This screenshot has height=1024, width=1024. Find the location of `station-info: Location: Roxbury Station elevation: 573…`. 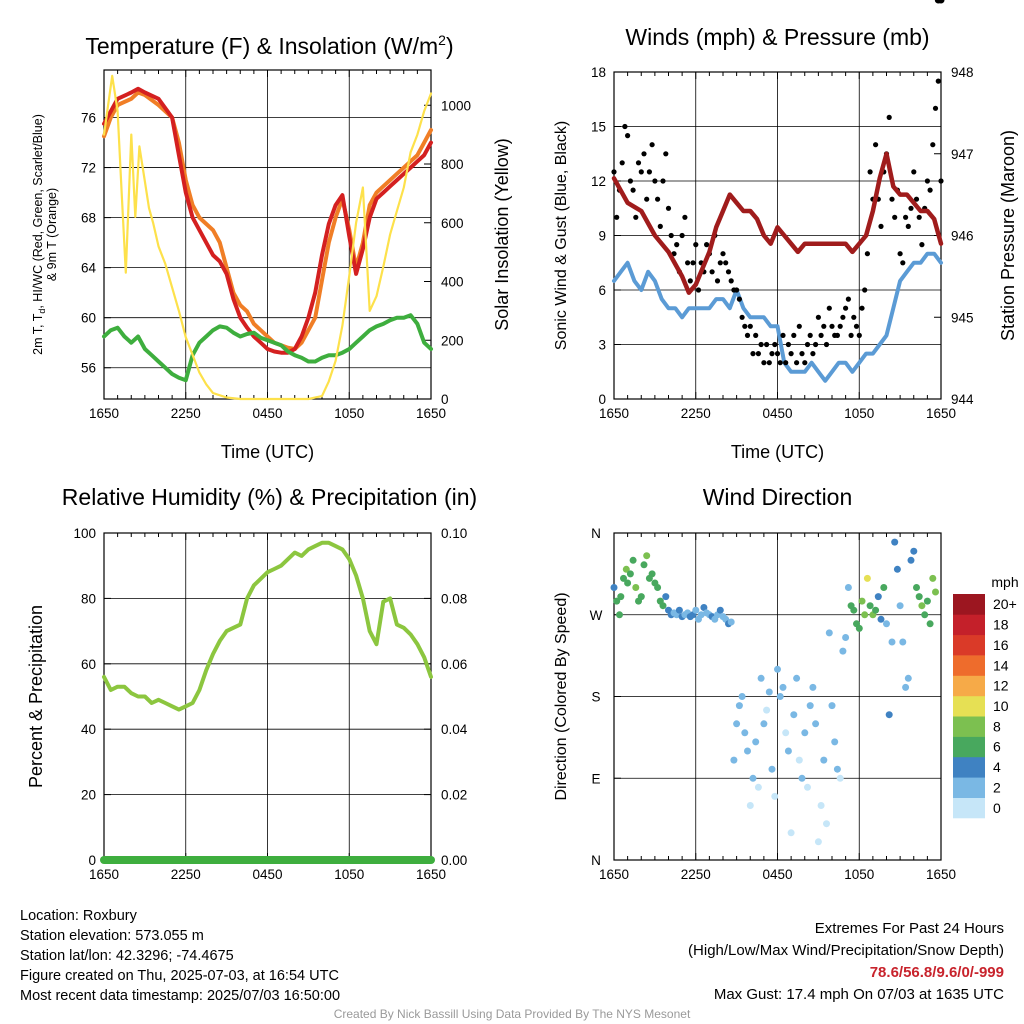

station-info: Location: Roxbury Station elevation: 573… is located at coordinates (180, 956).